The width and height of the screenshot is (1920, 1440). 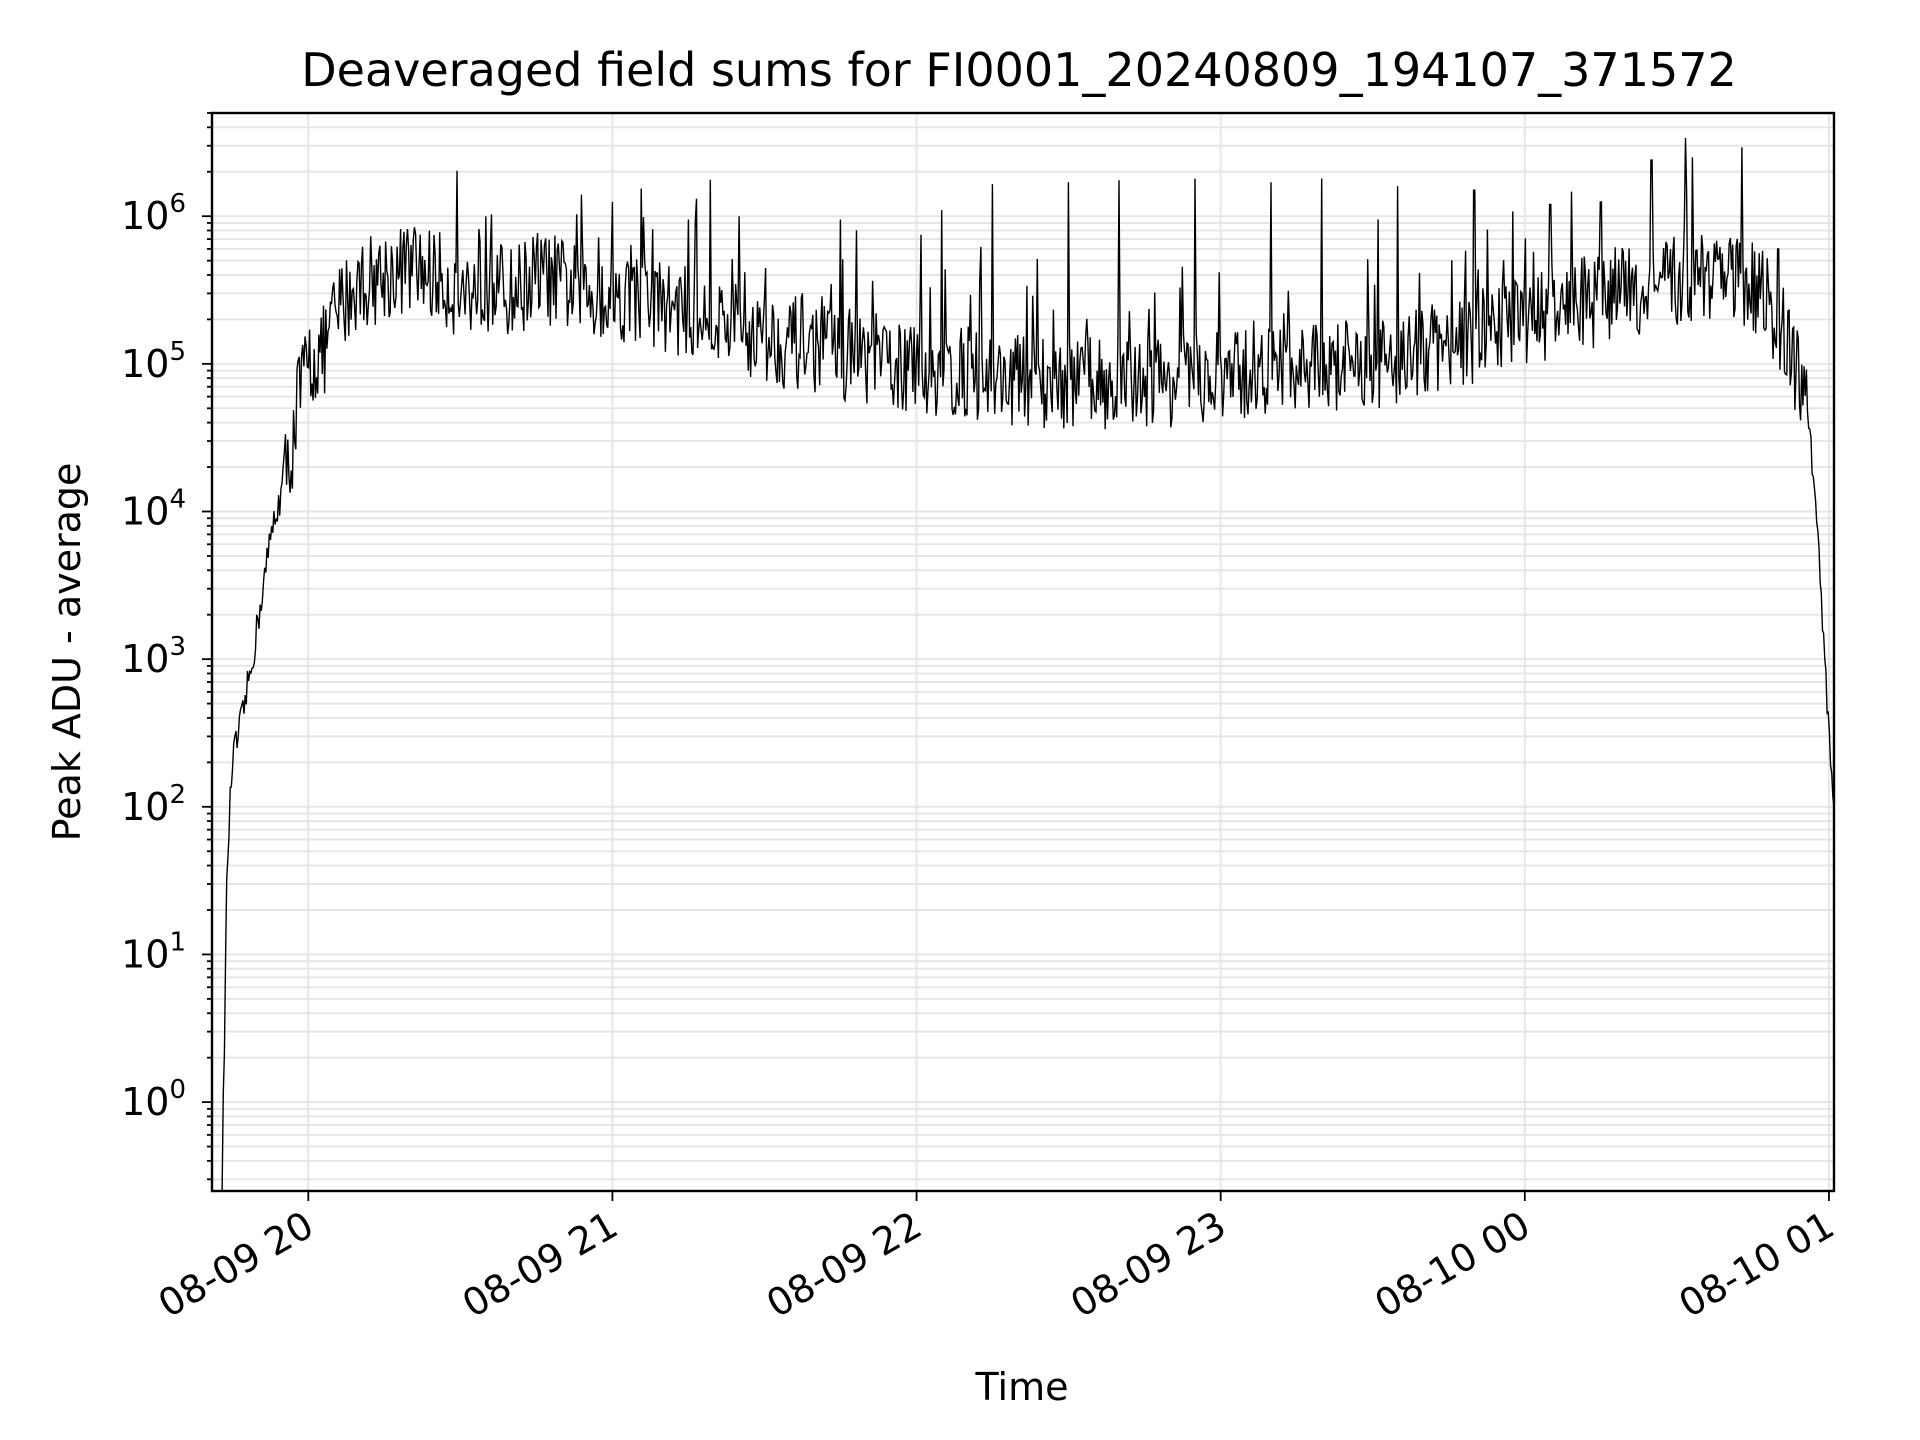 What do you see at coordinates (236, 1265) in the screenshot?
I see `x-tick-label: 08-09 20` at bounding box center [236, 1265].